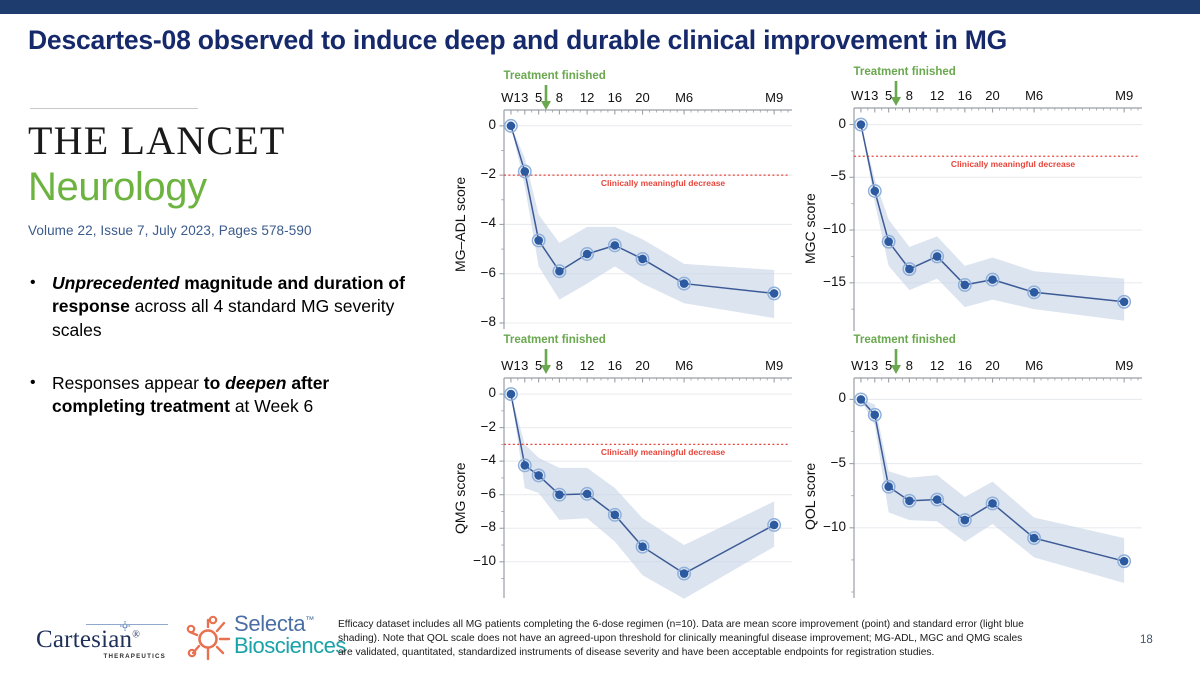 This screenshot has height=675, width=1200. I want to click on bullet-emphasis: deepen, so click(256, 382).